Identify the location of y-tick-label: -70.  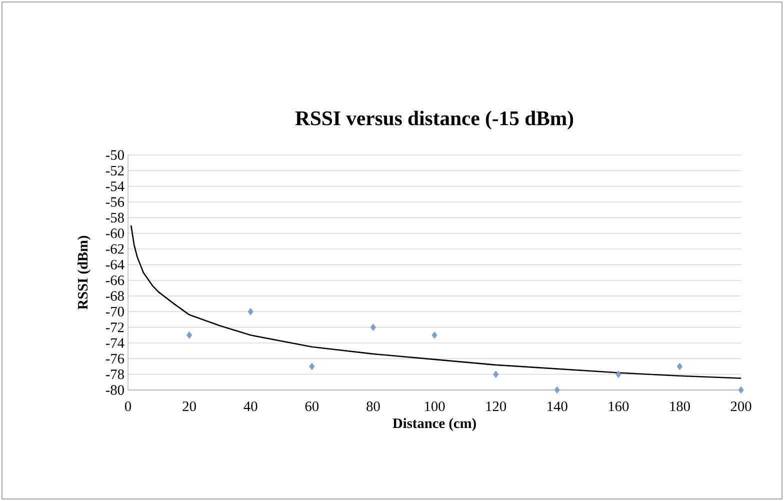
(115, 311).